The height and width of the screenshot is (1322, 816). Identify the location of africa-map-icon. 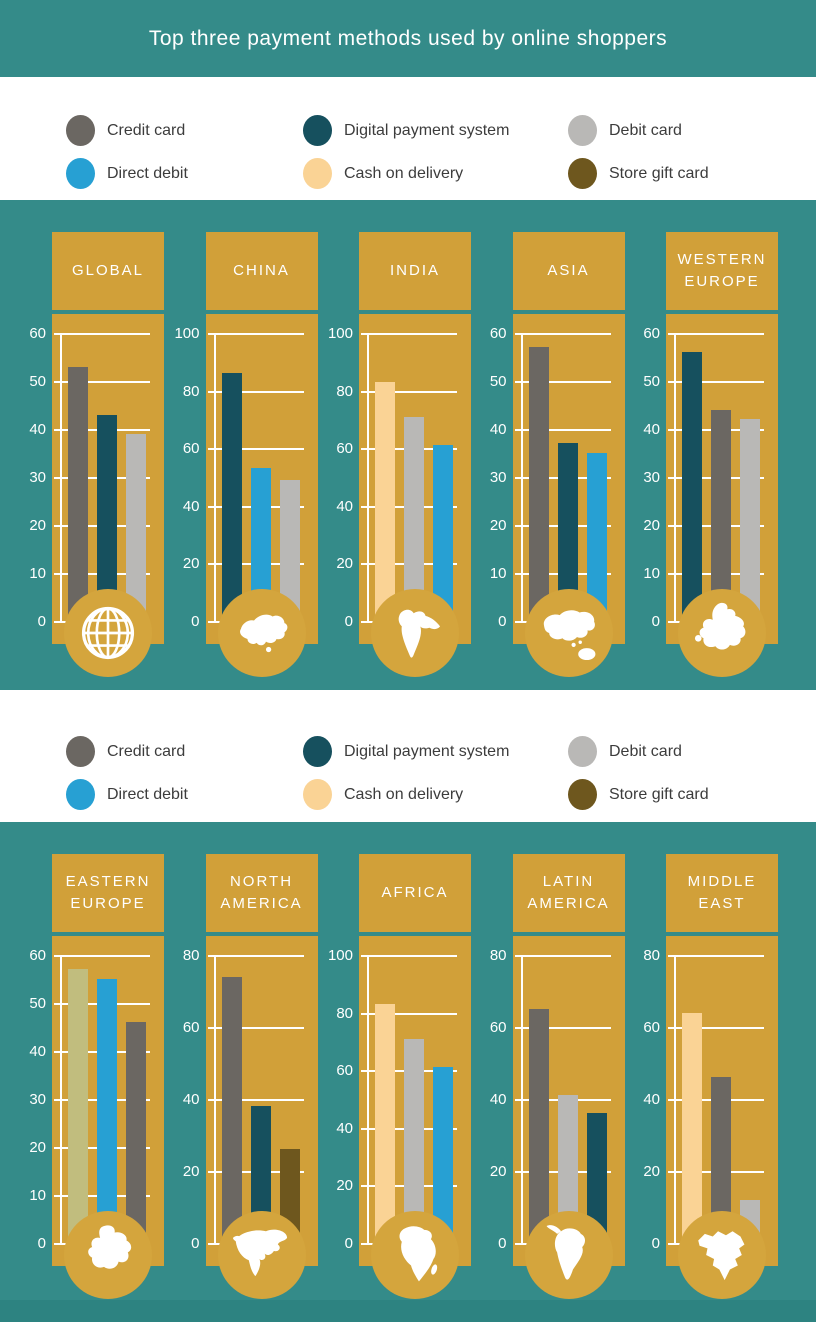
(418, 1254).